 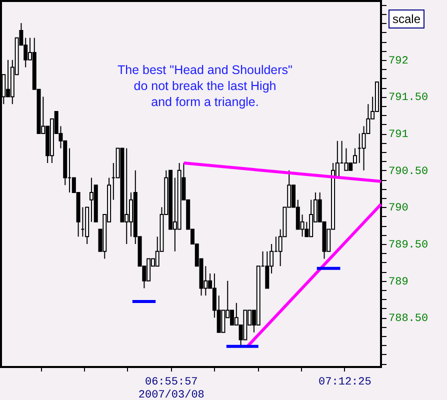 I want to click on y-tick-label: 788.50, so click(x=408, y=319).